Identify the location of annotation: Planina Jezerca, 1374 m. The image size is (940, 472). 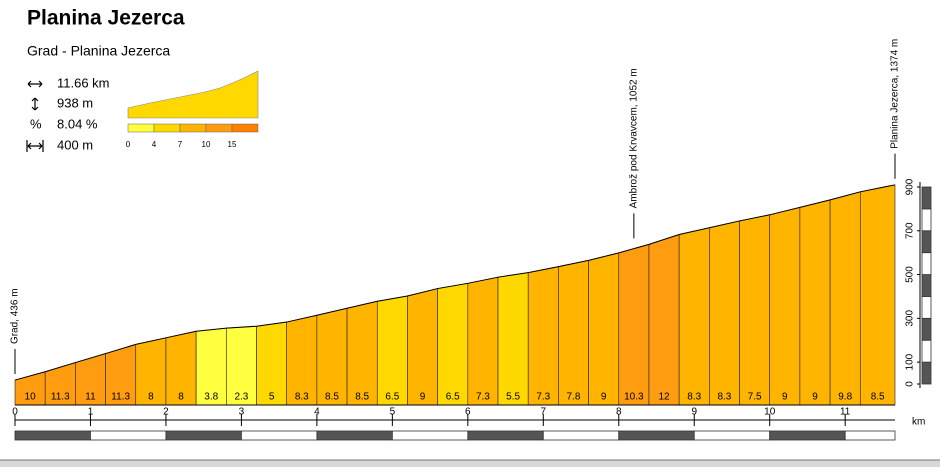
(895, 94).